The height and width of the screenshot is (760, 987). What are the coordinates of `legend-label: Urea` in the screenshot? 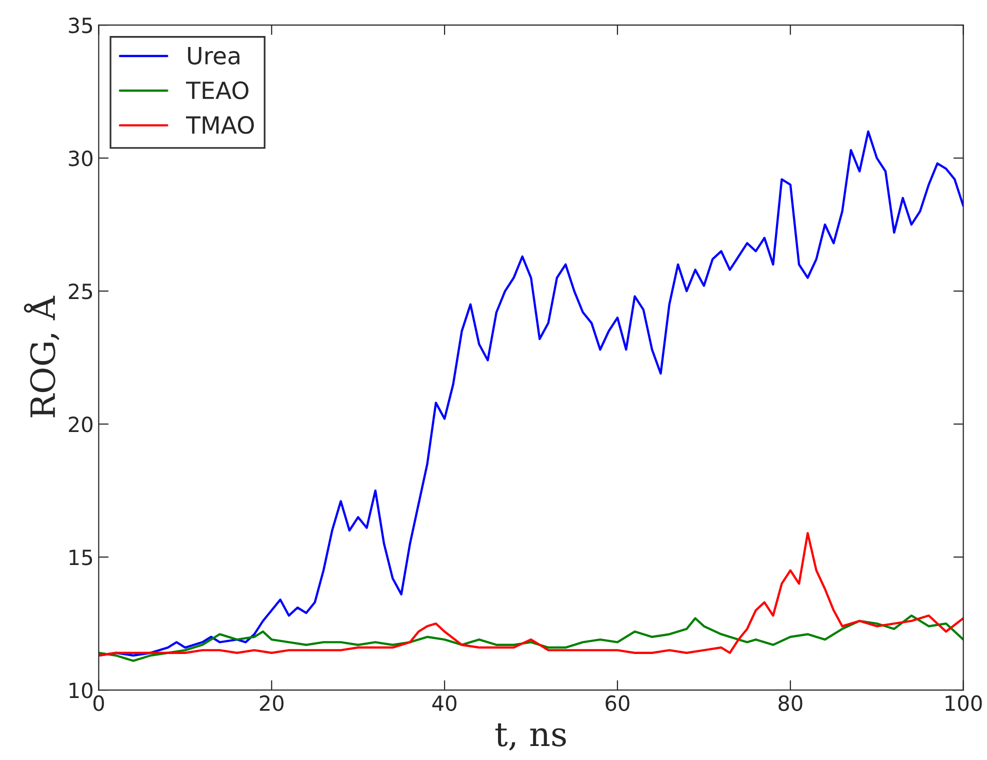 It's located at (214, 56).